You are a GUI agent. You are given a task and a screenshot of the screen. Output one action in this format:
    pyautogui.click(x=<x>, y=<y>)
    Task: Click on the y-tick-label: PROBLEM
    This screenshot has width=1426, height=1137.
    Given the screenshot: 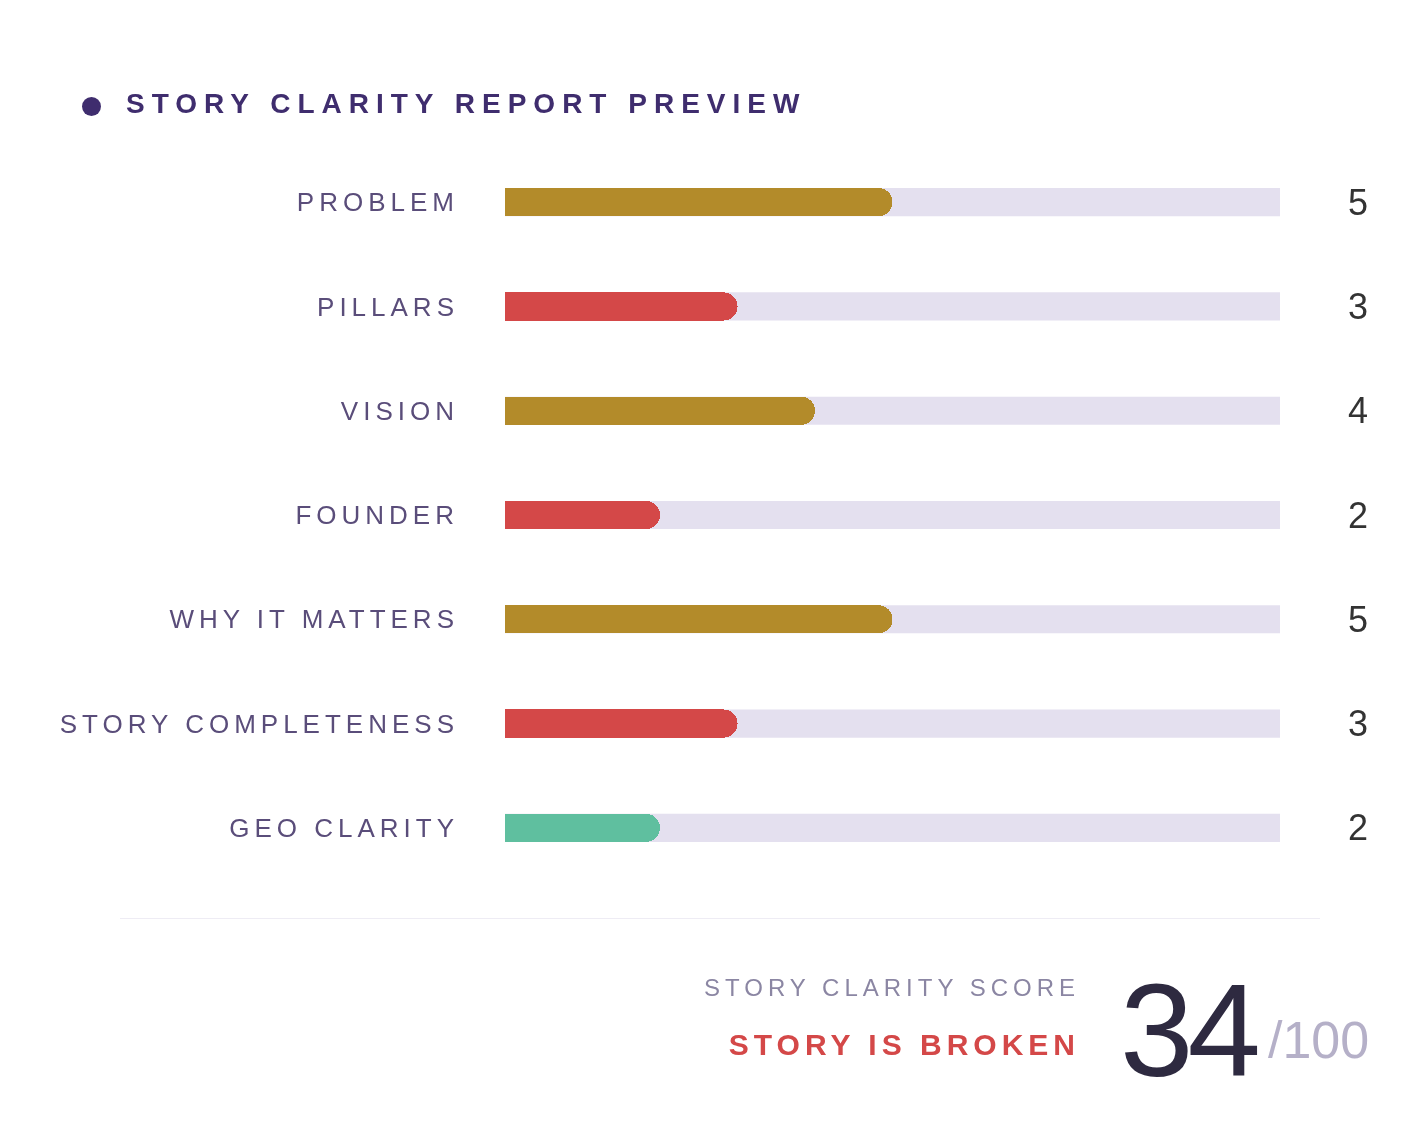 What is the action you would take?
    pyautogui.click(x=377, y=202)
    